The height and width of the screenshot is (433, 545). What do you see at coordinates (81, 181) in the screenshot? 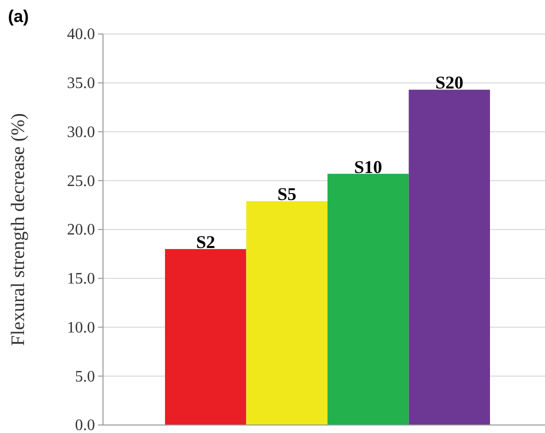
I see `y-tick-label: 25.0` at bounding box center [81, 181].